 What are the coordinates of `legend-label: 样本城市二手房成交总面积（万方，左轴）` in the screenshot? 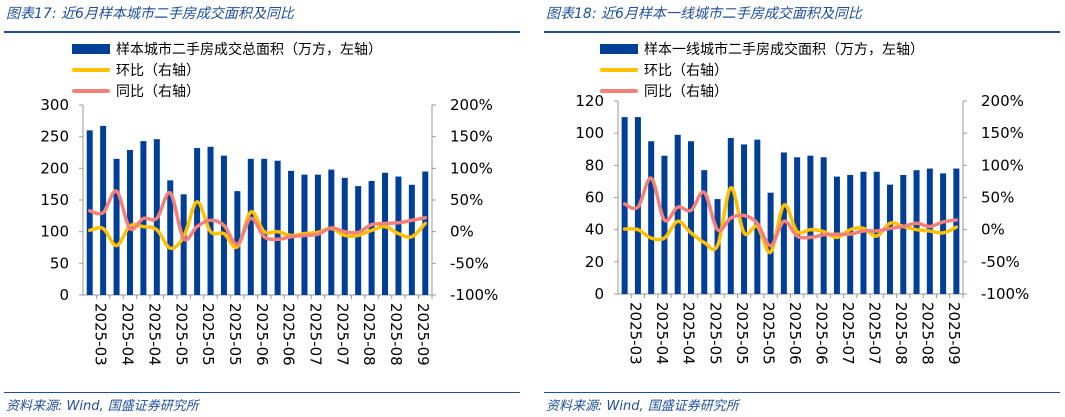 It's located at (249, 49).